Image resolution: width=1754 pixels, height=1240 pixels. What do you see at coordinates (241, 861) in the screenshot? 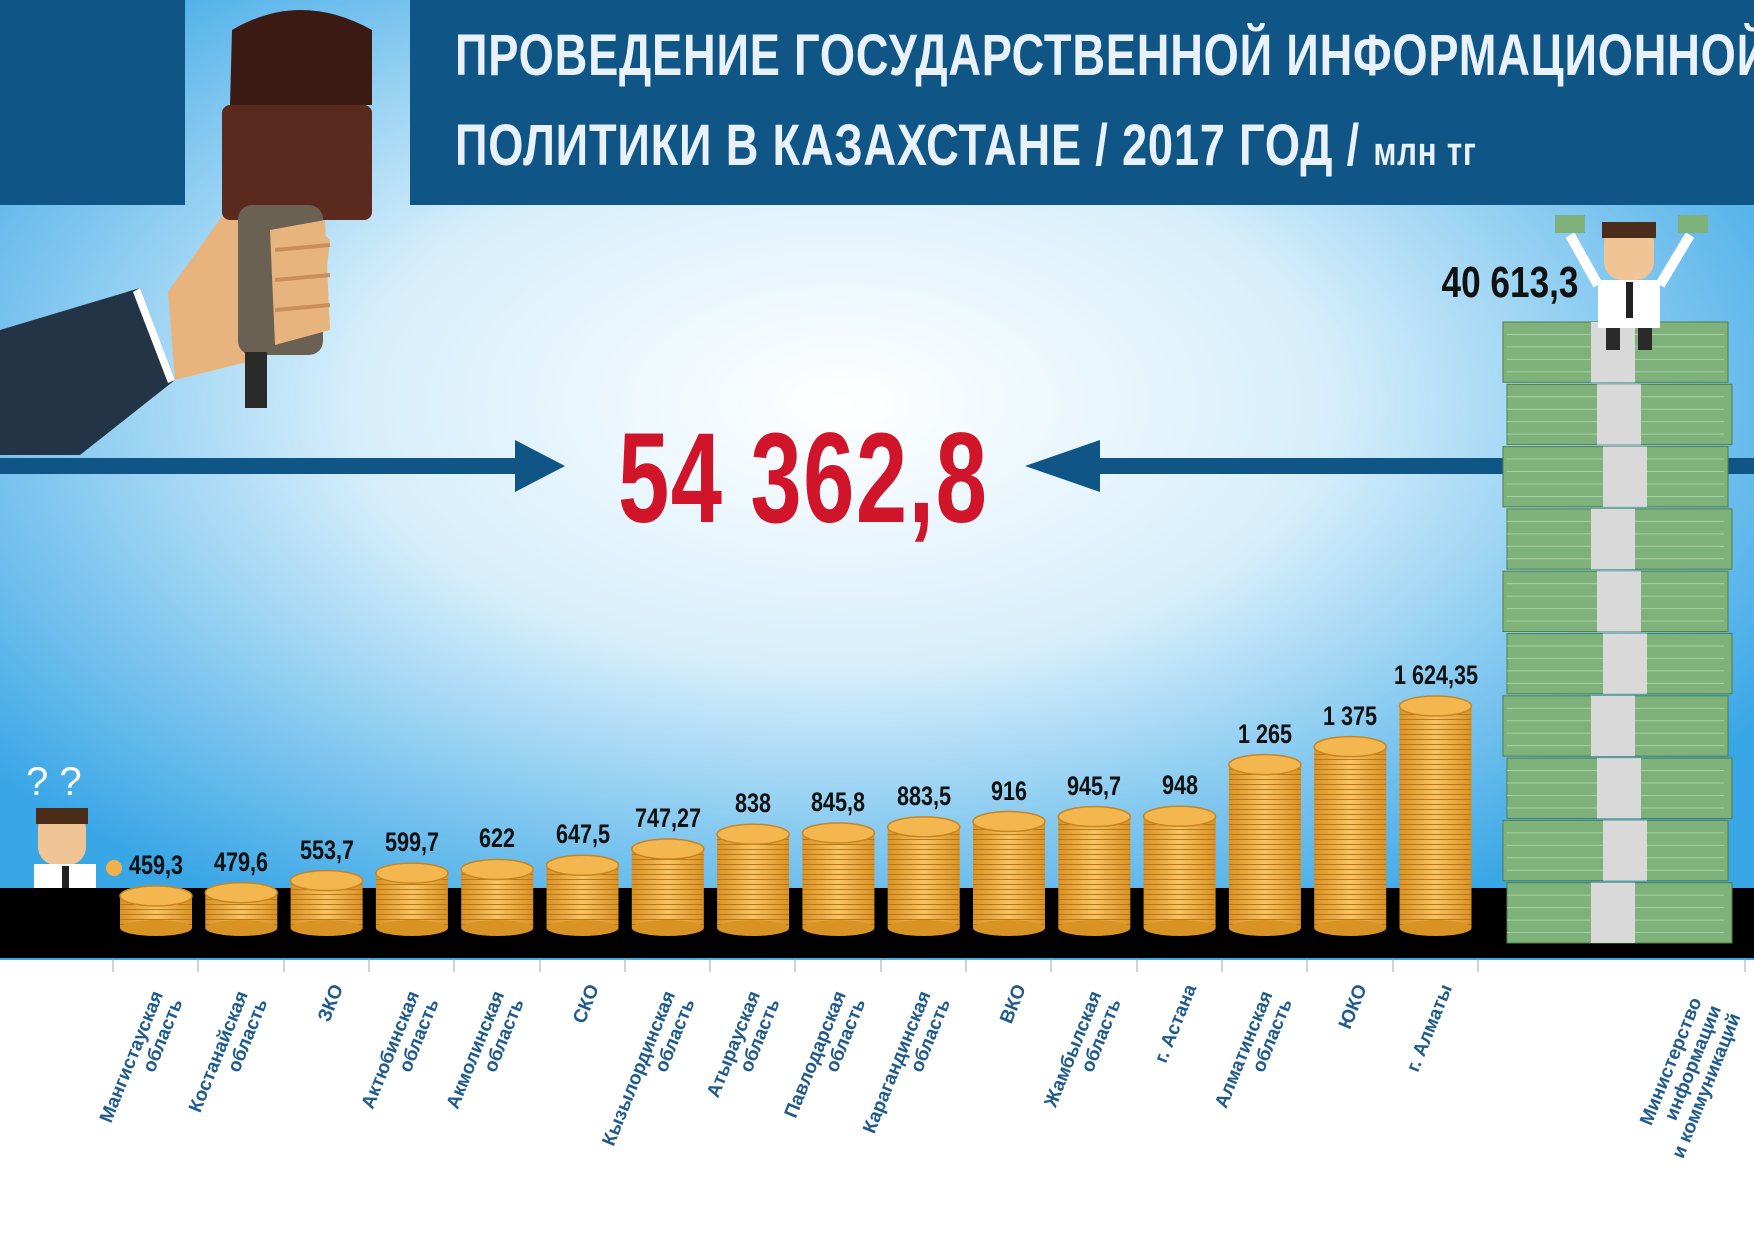
I see `value-label: 479,6` at bounding box center [241, 861].